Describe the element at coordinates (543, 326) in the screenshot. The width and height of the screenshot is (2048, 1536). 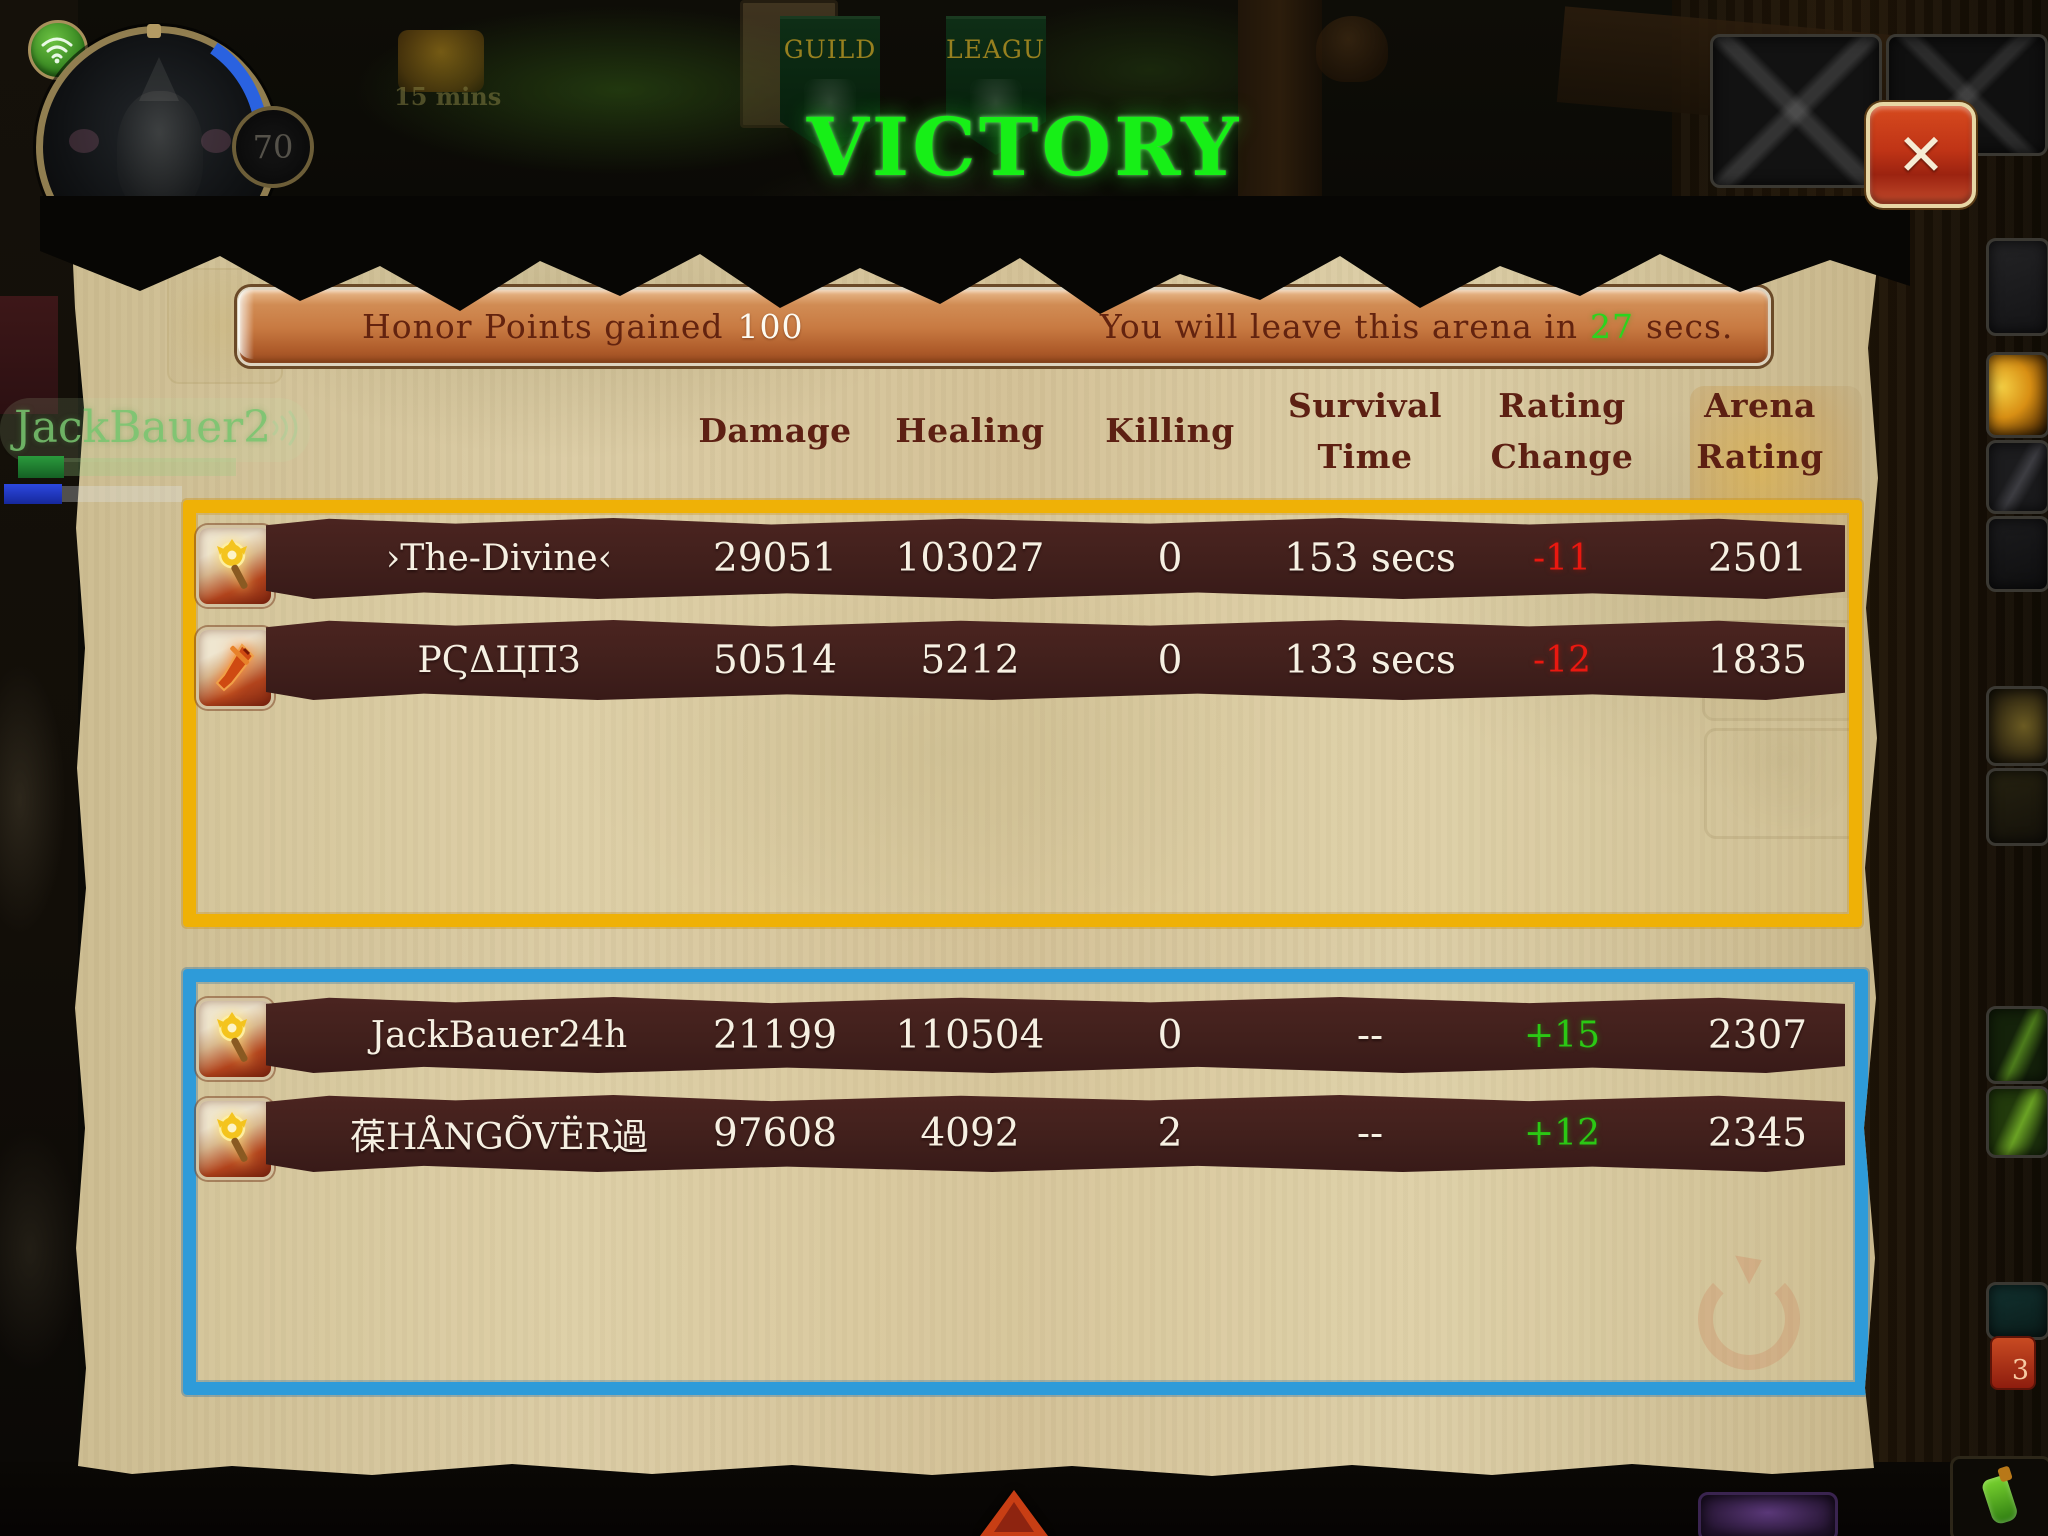
I see `honor-points-label: Honor Points gained` at that location.